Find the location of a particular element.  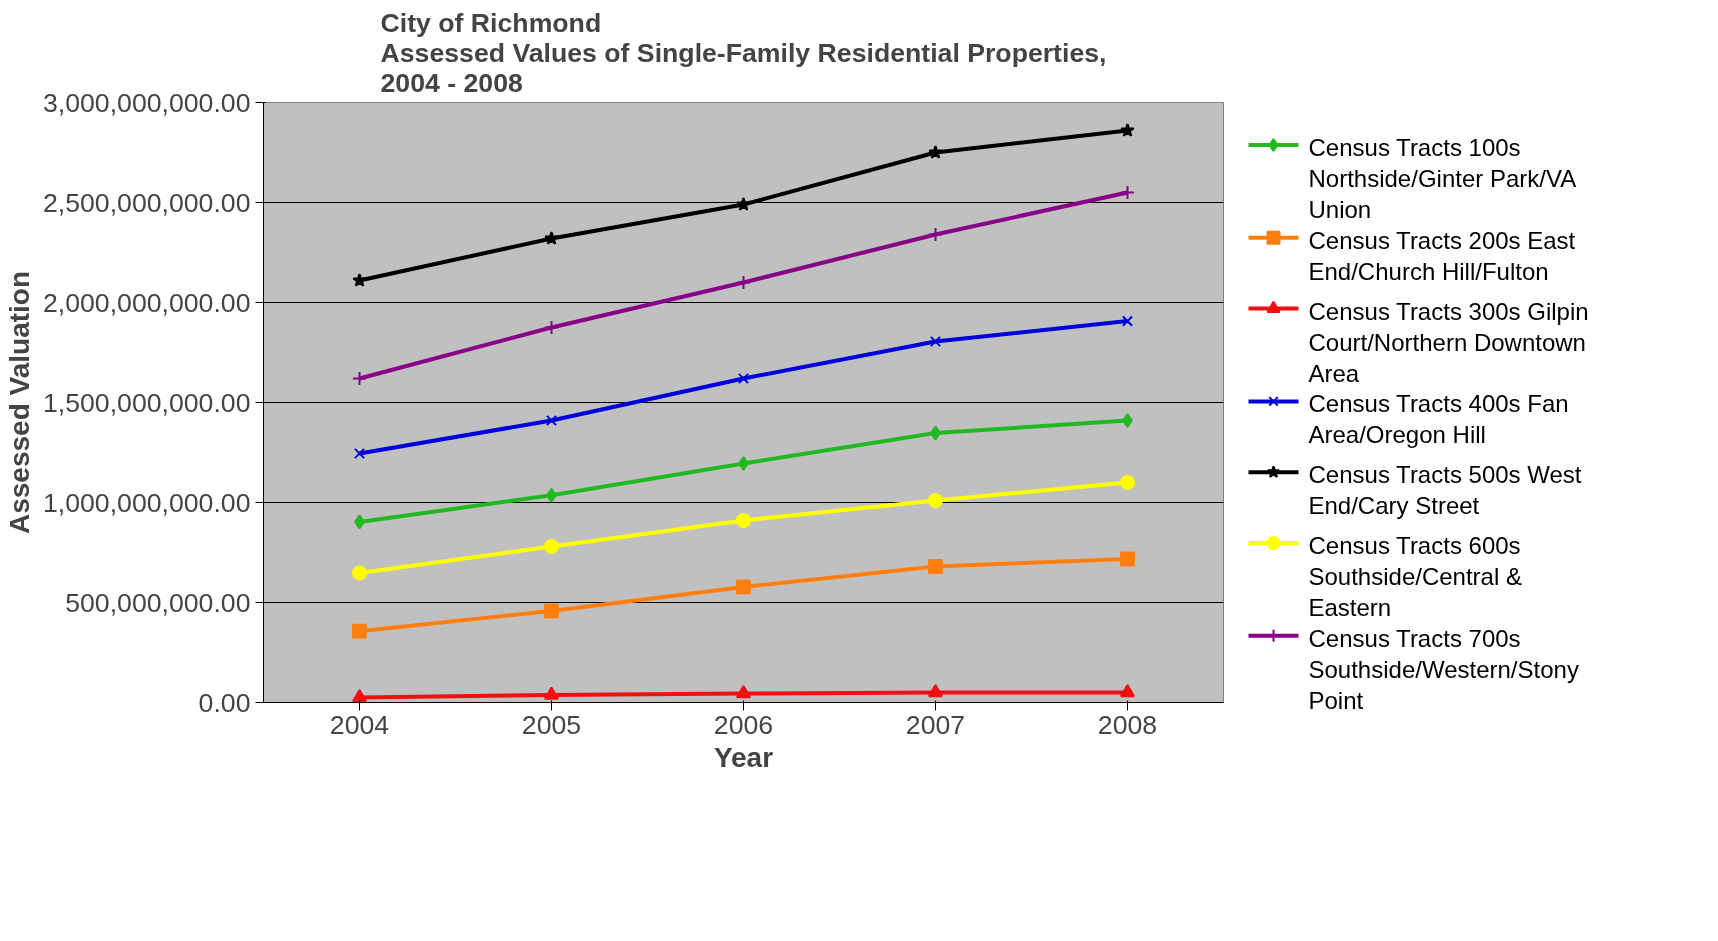

y-tick-label: 1,000,000,000.00 is located at coordinates (146, 502).